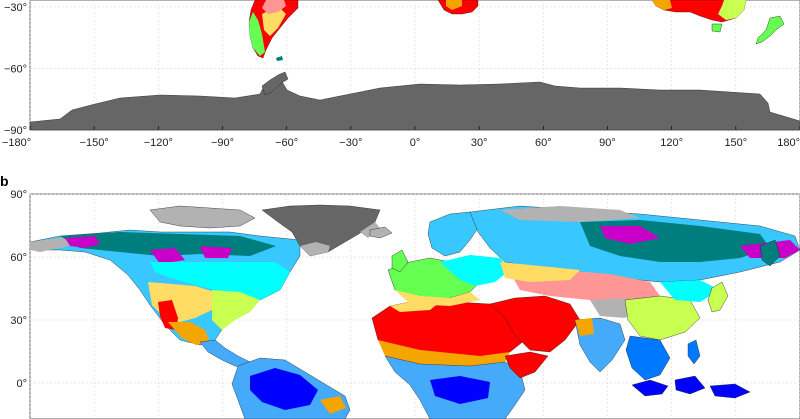  I want to click on philippines, so click(694, 352).